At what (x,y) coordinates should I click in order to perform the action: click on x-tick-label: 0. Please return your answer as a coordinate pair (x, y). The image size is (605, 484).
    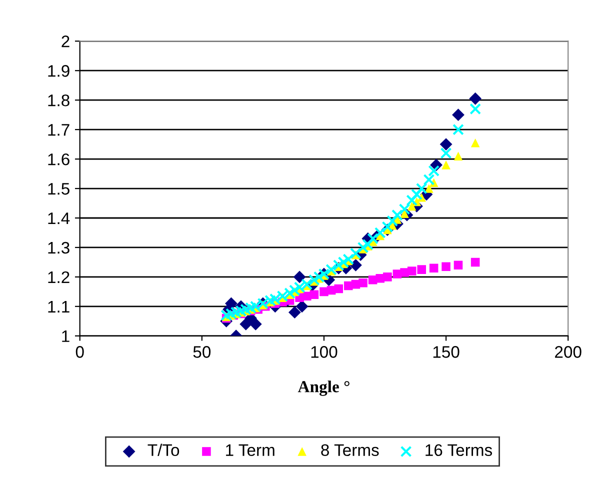
    Looking at the image, I should click on (80, 352).